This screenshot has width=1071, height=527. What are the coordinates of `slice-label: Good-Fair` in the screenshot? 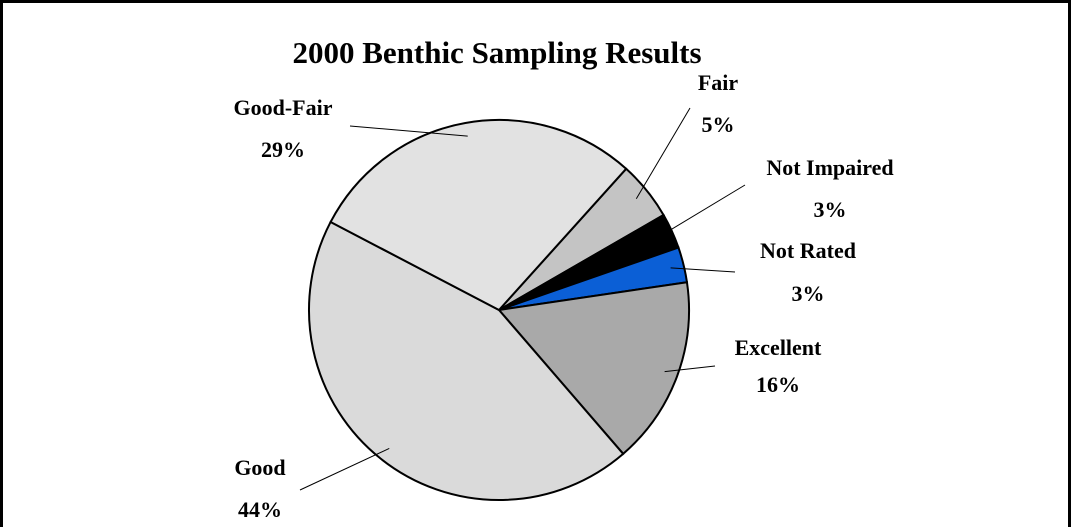 It's located at (283, 107).